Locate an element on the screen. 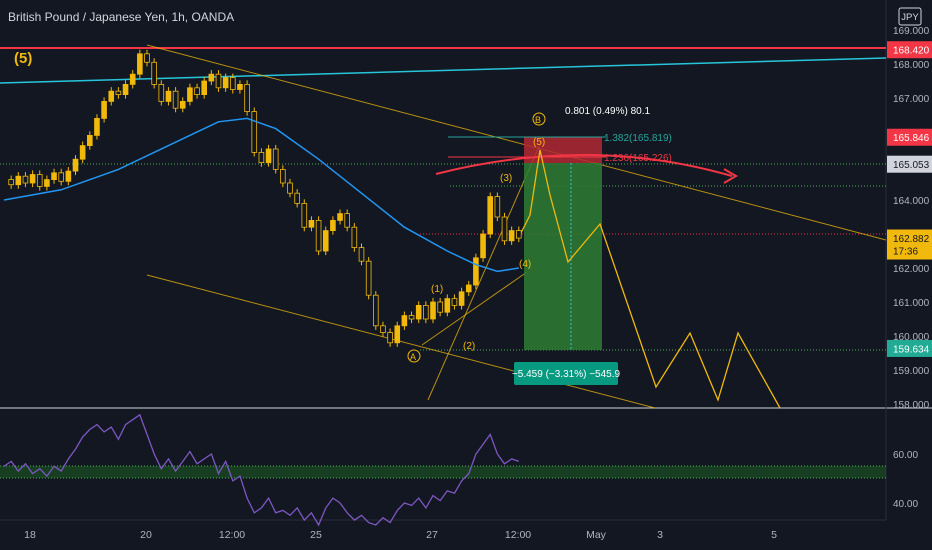  arrow-head-icon is located at coordinates (730, 176).